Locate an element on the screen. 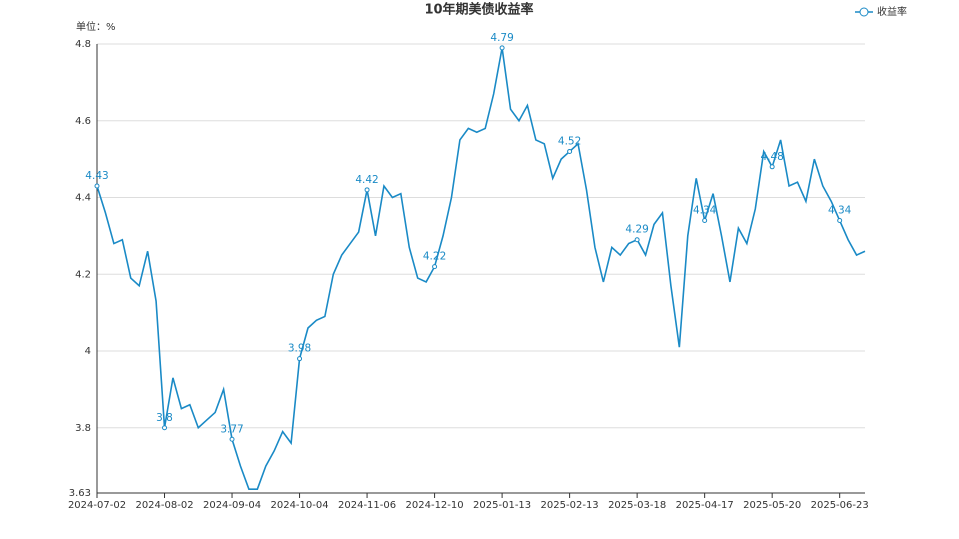 Image resolution: width=959 pixels, height=539 pixels. x-tick-label: 2025-02-13 is located at coordinates (570, 505).